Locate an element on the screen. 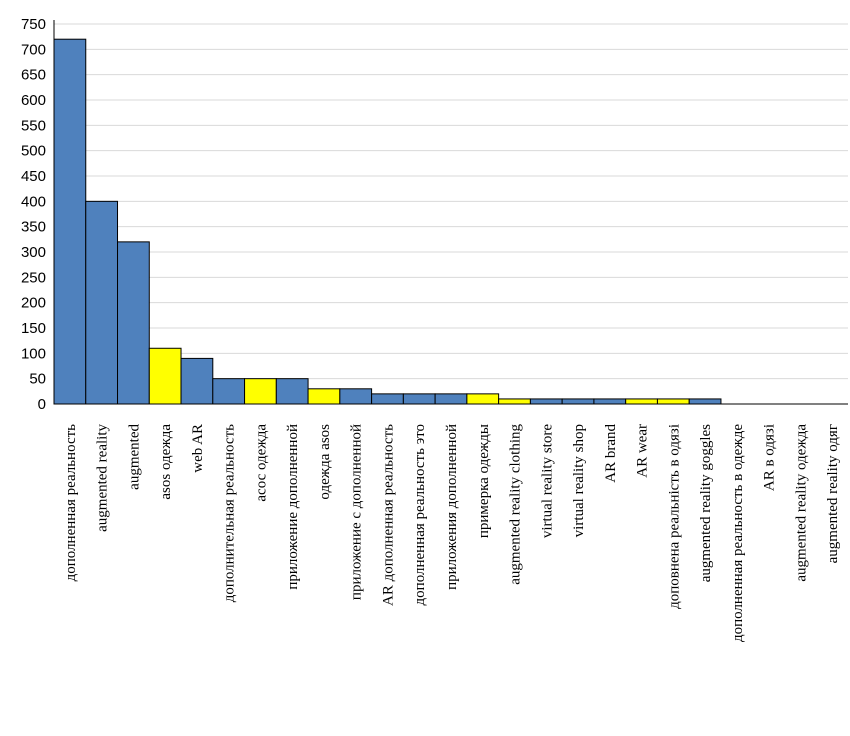  x-category-label: asos одежда is located at coordinates (166, 462).